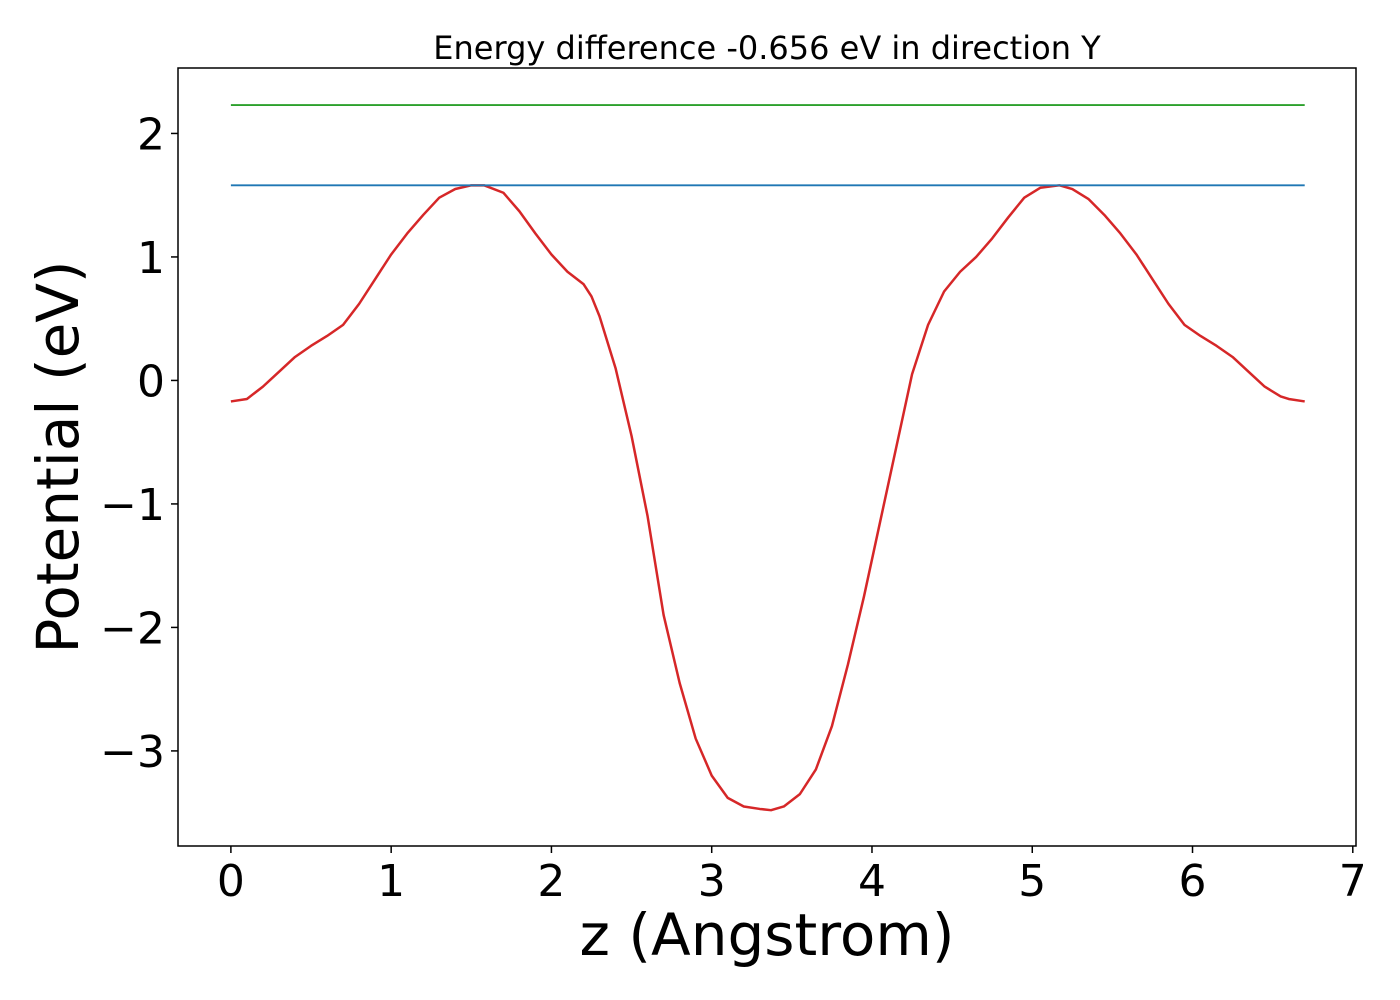  What do you see at coordinates (712, 881) in the screenshot?
I see `x-tick-label: 3` at bounding box center [712, 881].